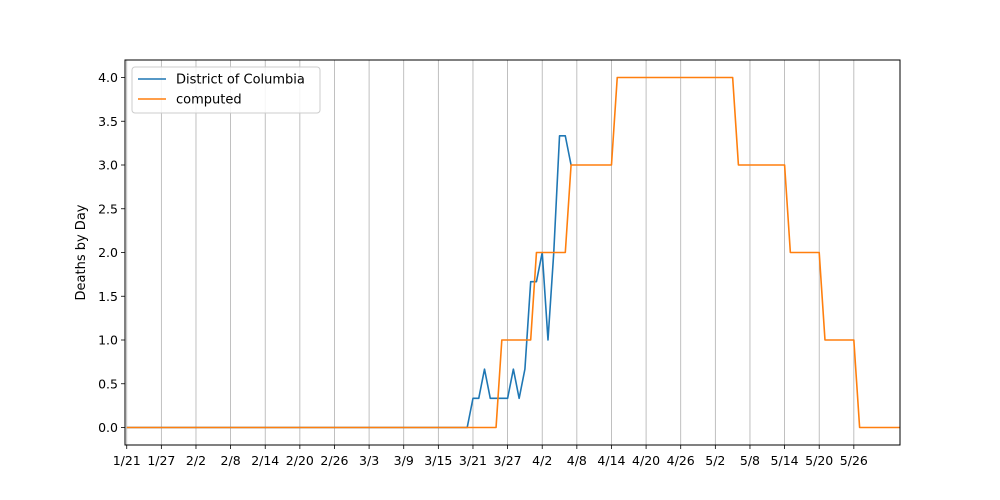  Describe the element at coordinates (819, 460) in the screenshot. I see `x-tick-label: 5/20` at that location.